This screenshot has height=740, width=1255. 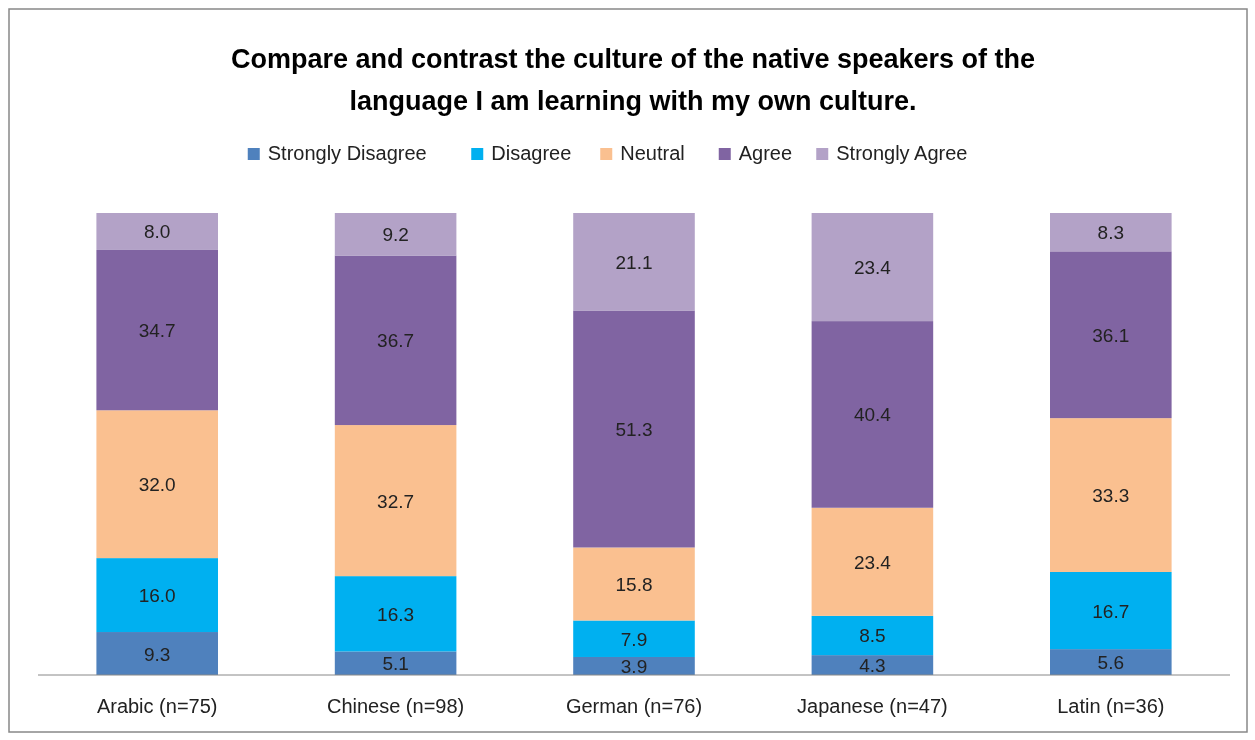 I want to click on data-label: 8.5, so click(x=872, y=636).